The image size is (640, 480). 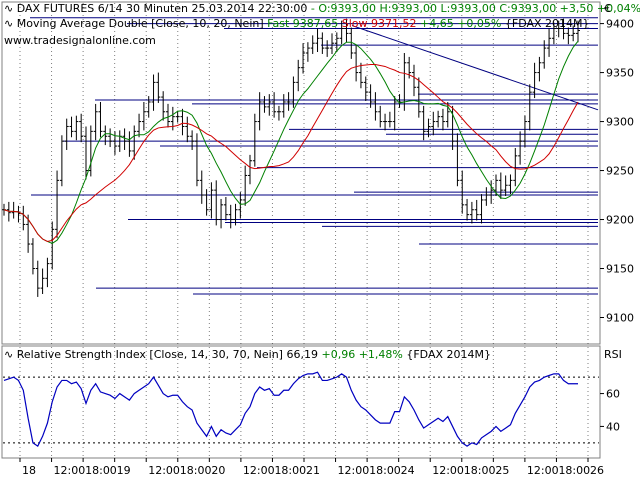 What do you see at coordinates (613, 426) in the screenshot?
I see `rsi-tick-label: 40` at bounding box center [613, 426].